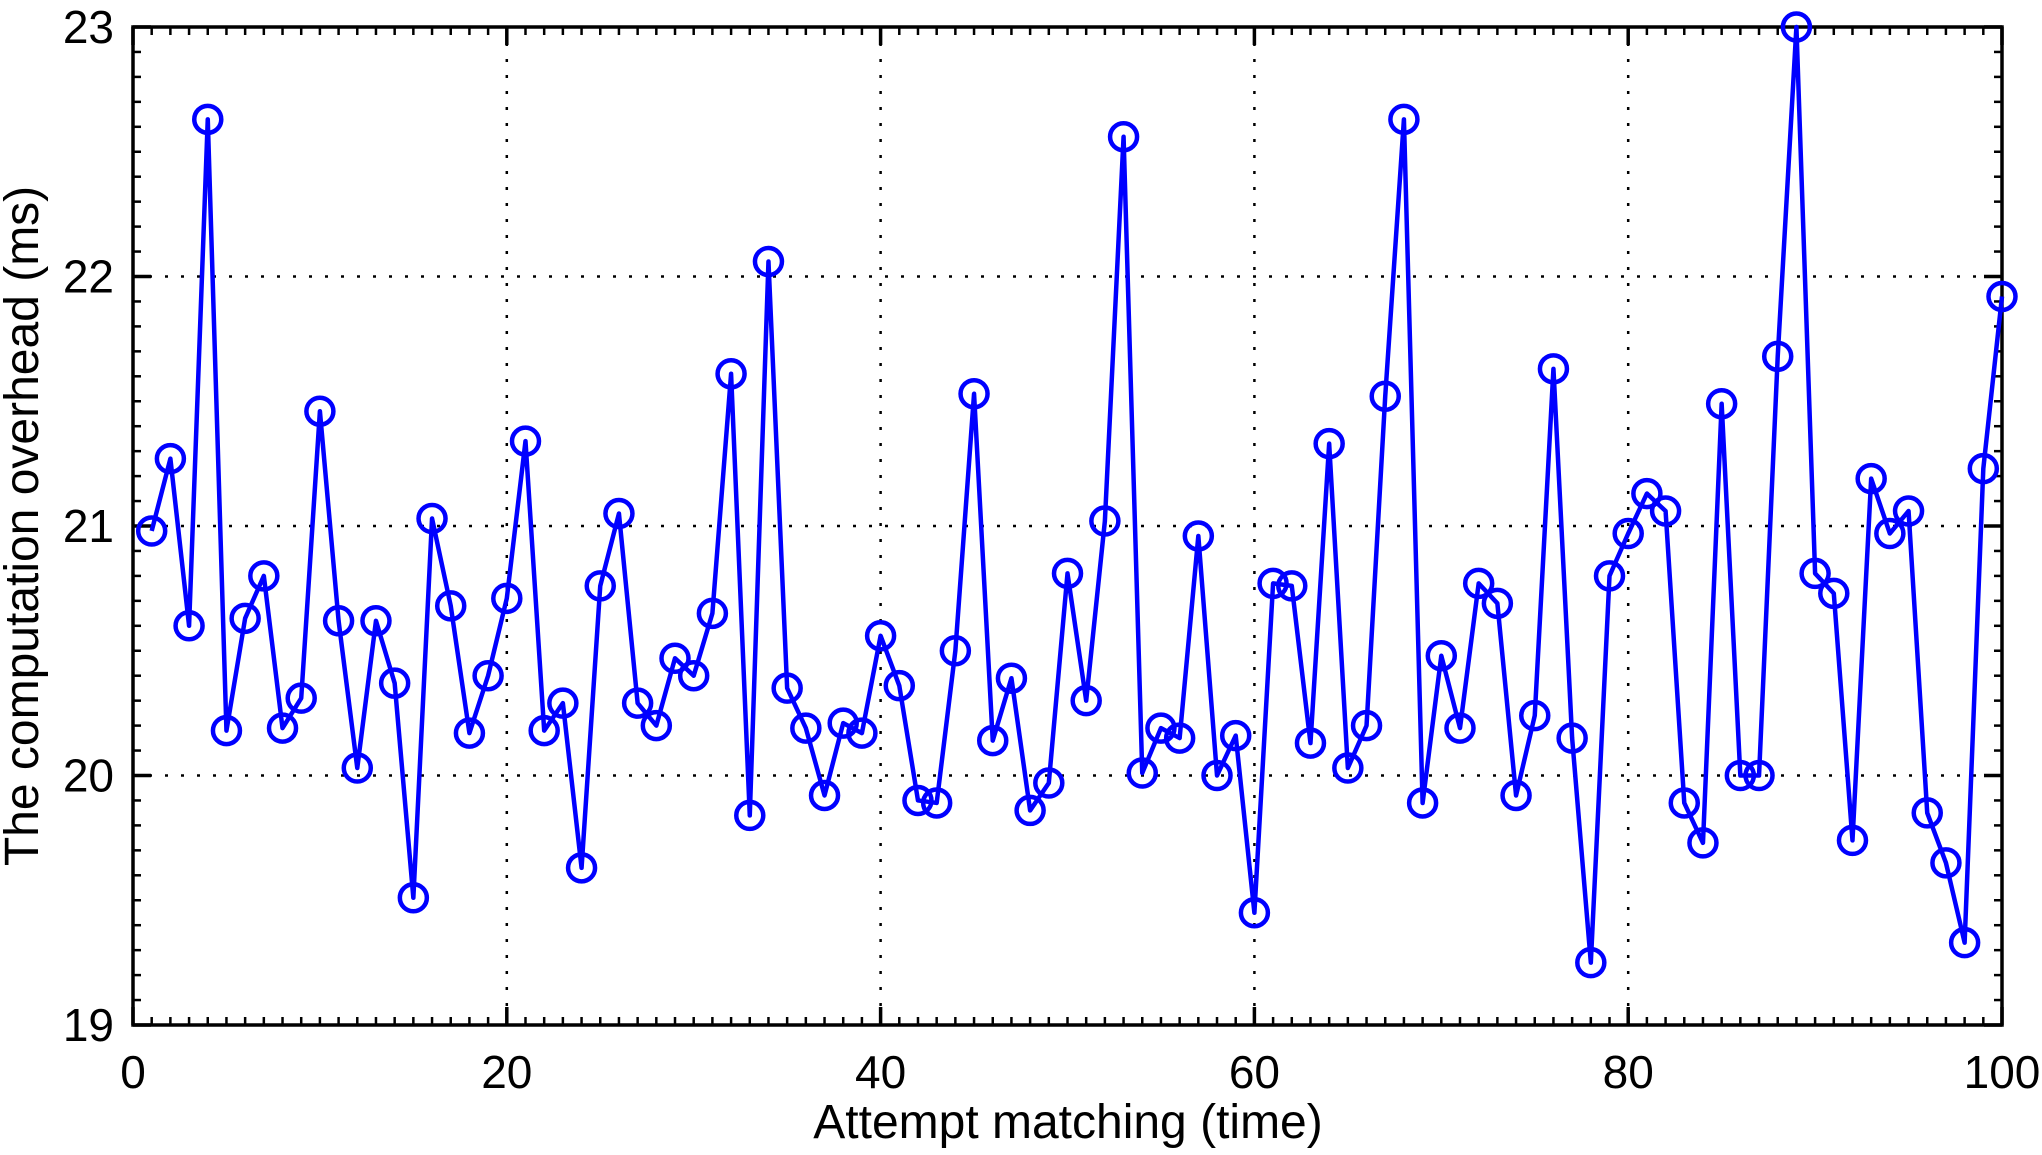 This screenshot has width=2042, height=1155. What do you see at coordinates (880, 1072) in the screenshot?
I see `x-tick-label: 40` at bounding box center [880, 1072].